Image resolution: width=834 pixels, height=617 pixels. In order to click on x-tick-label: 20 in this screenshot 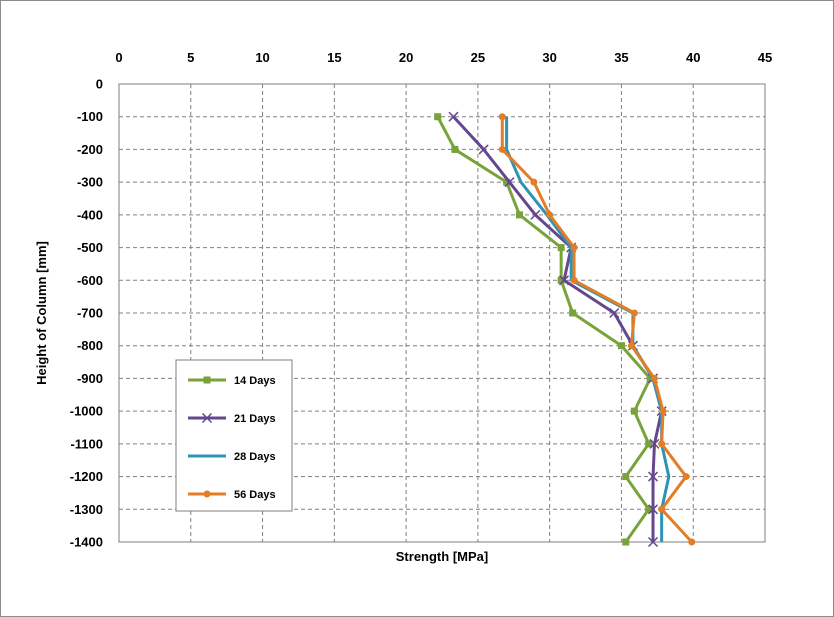, I will do `click(406, 57)`.